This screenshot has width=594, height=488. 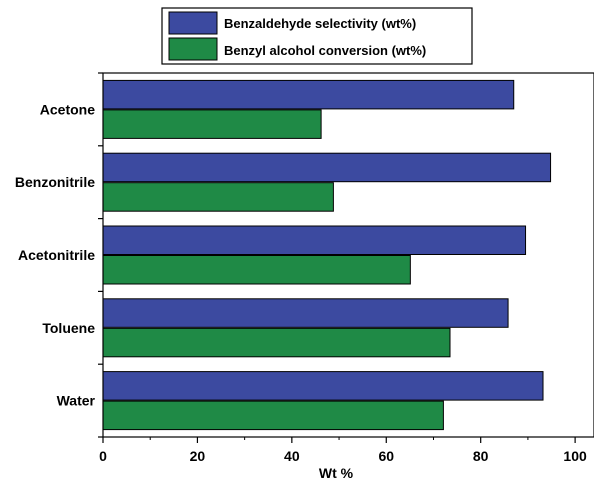 What do you see at coordinates (198, 456) in the screenshot?
I see `x-tick-label-20: 20` at bounding box center [198, 456].